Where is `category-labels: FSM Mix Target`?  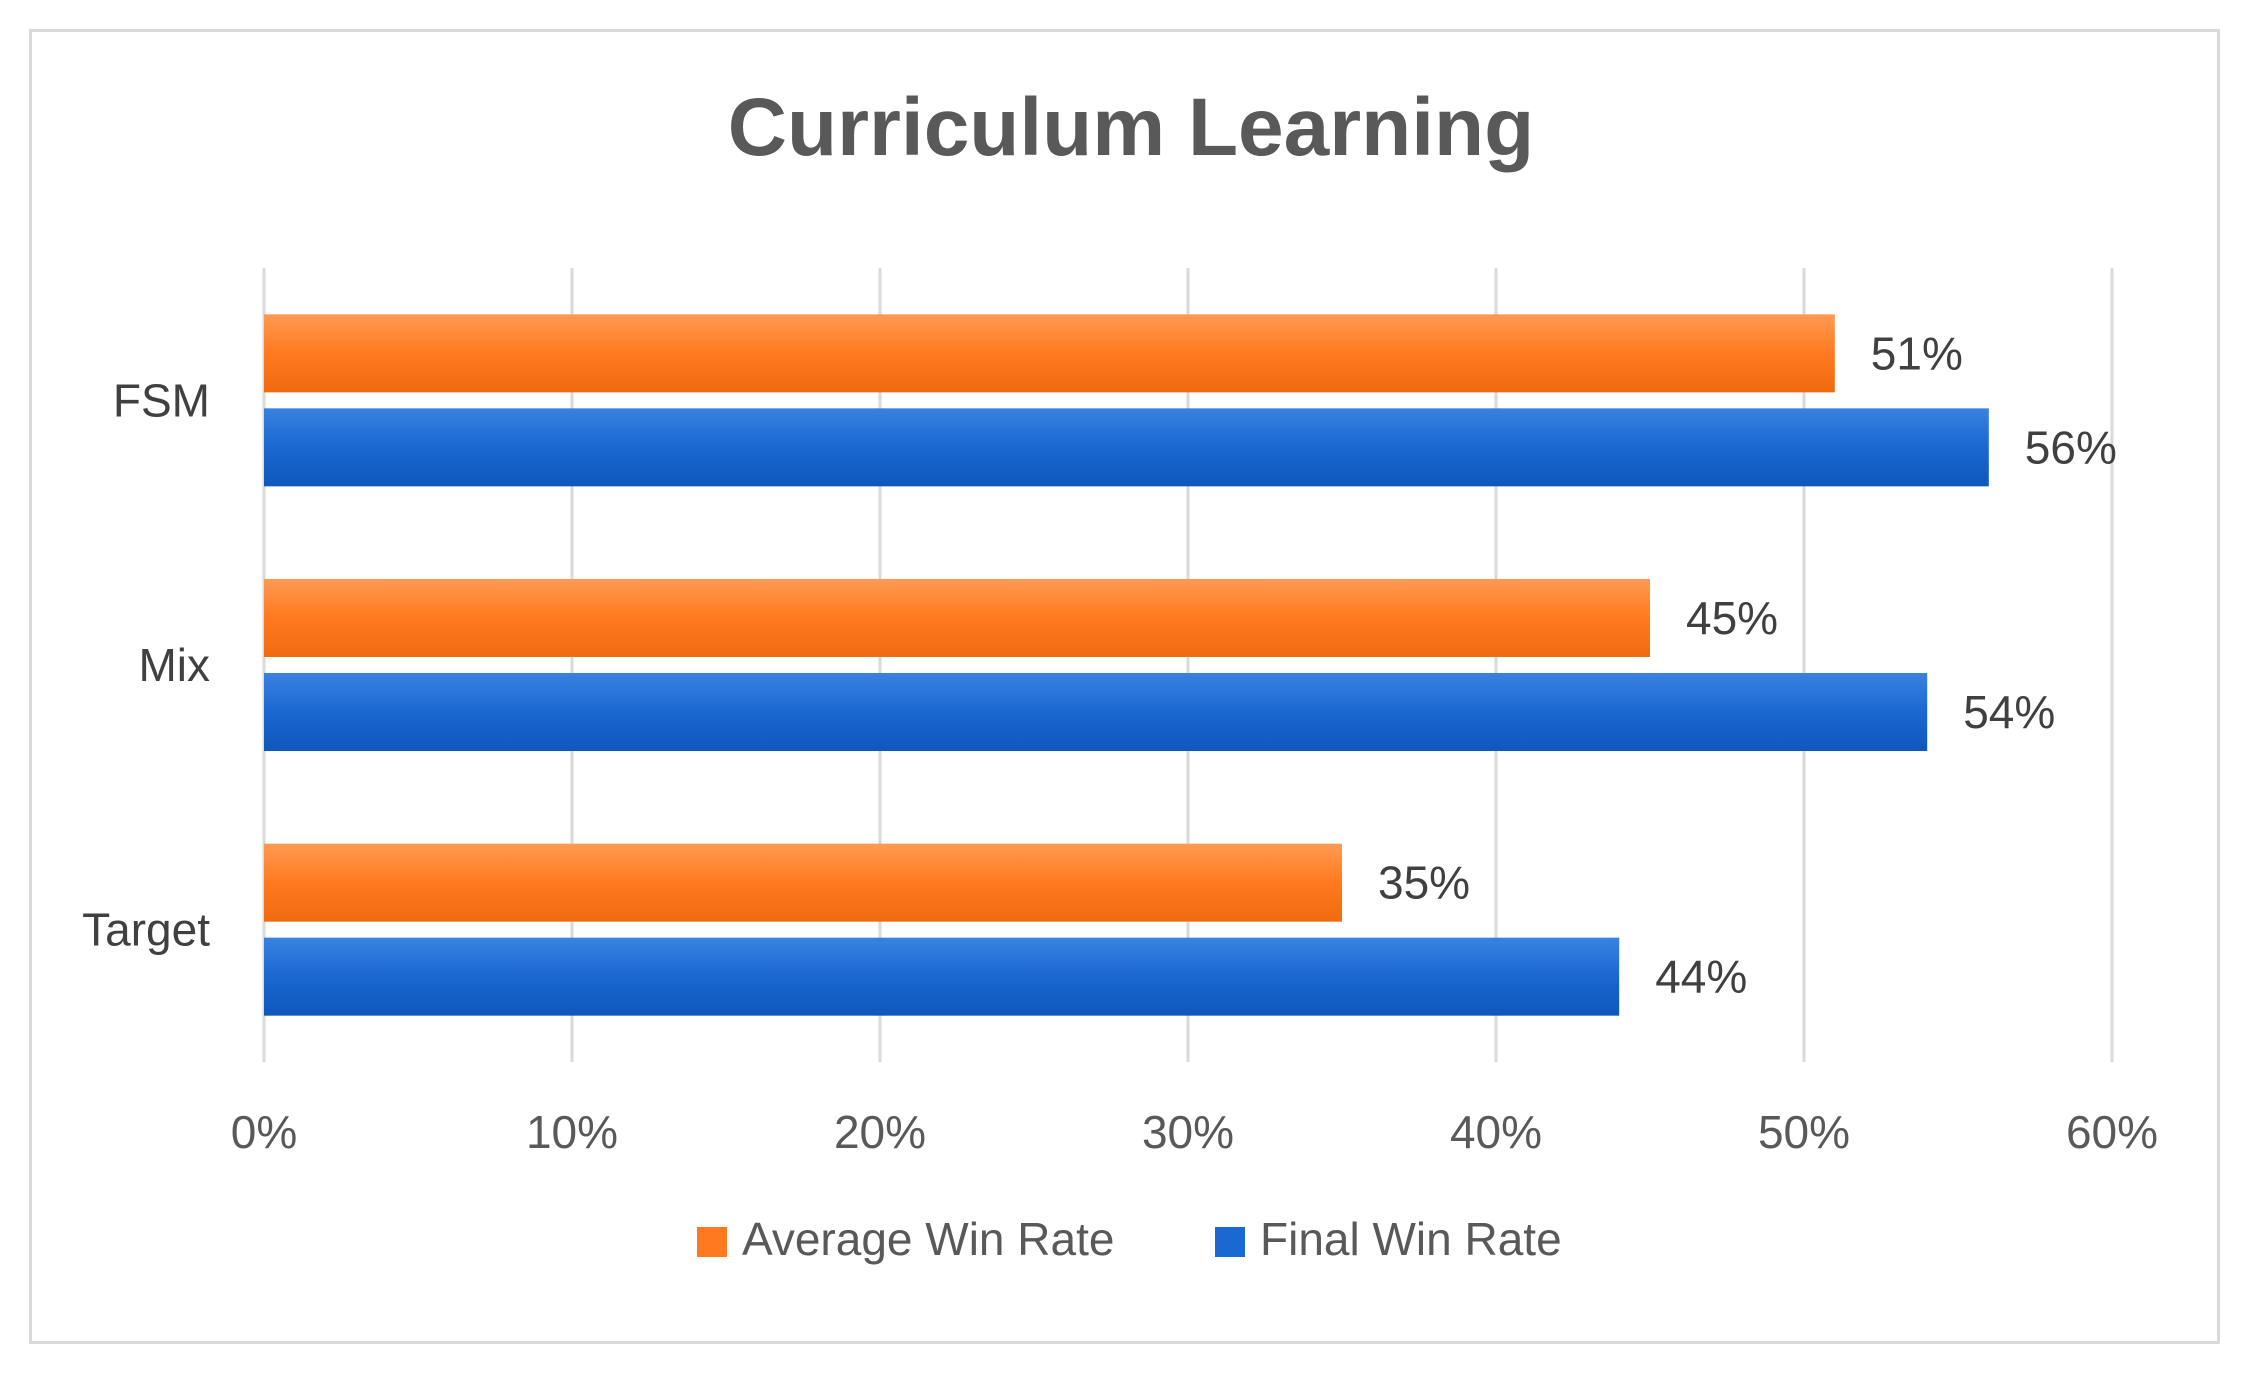 category-labels: FSM Mix Target is located at coordinates (146, 664).